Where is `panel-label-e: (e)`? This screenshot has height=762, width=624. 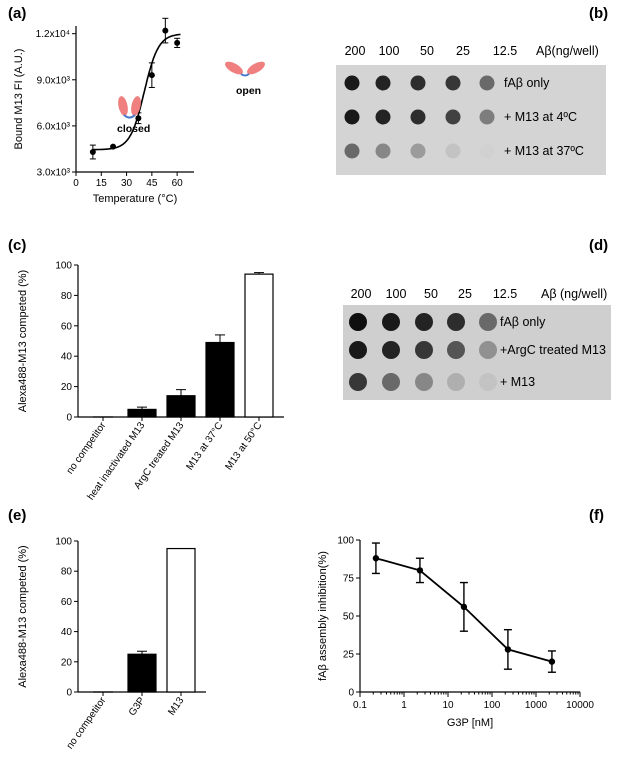 panel-label-e: (e) is located at coordinates (17, 515).